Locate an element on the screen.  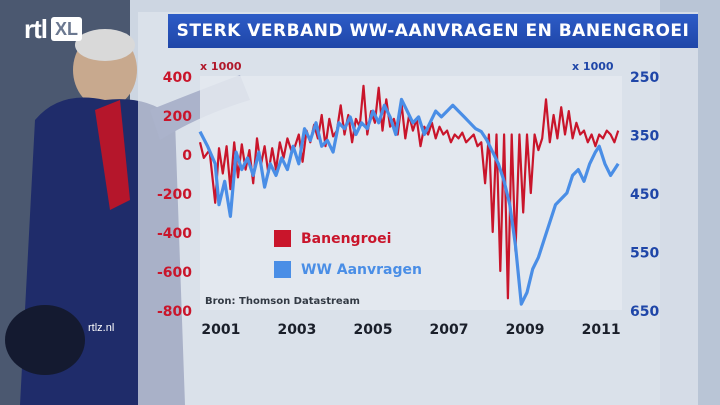
legend-label-banengroei: Banengroei is located at coordinates (346, 238).